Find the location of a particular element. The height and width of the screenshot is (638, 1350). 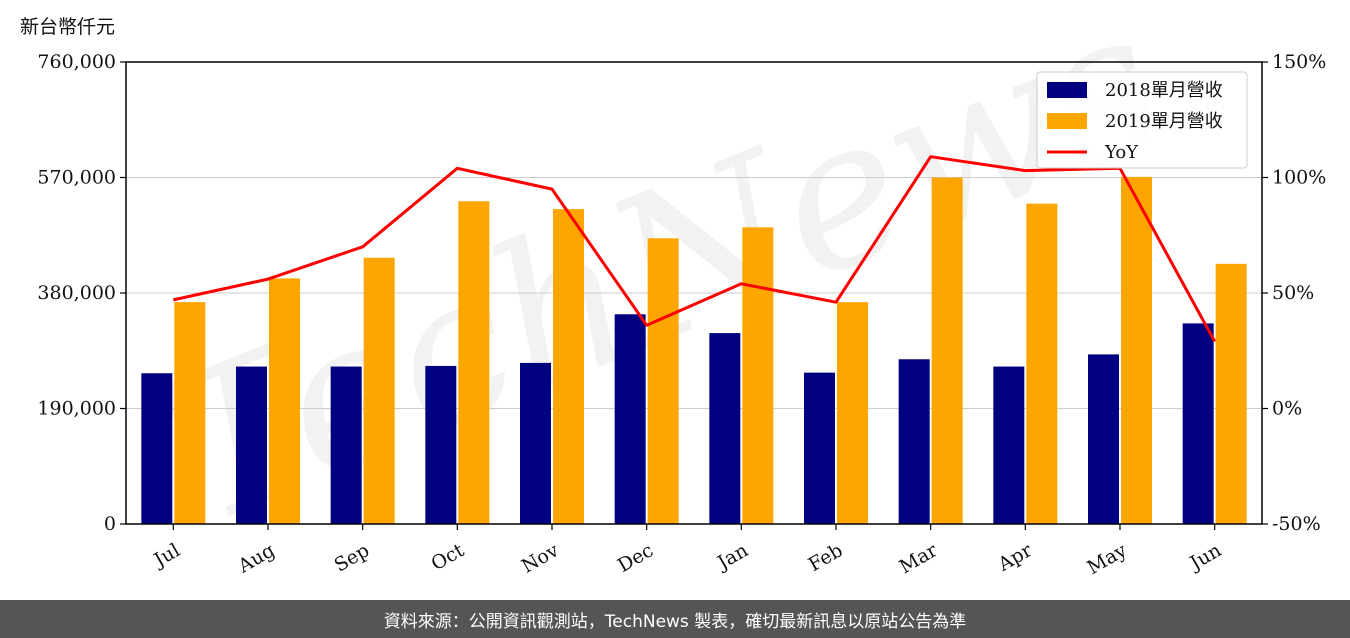

bar-2018-apr is located at coordinates (1009, 445).